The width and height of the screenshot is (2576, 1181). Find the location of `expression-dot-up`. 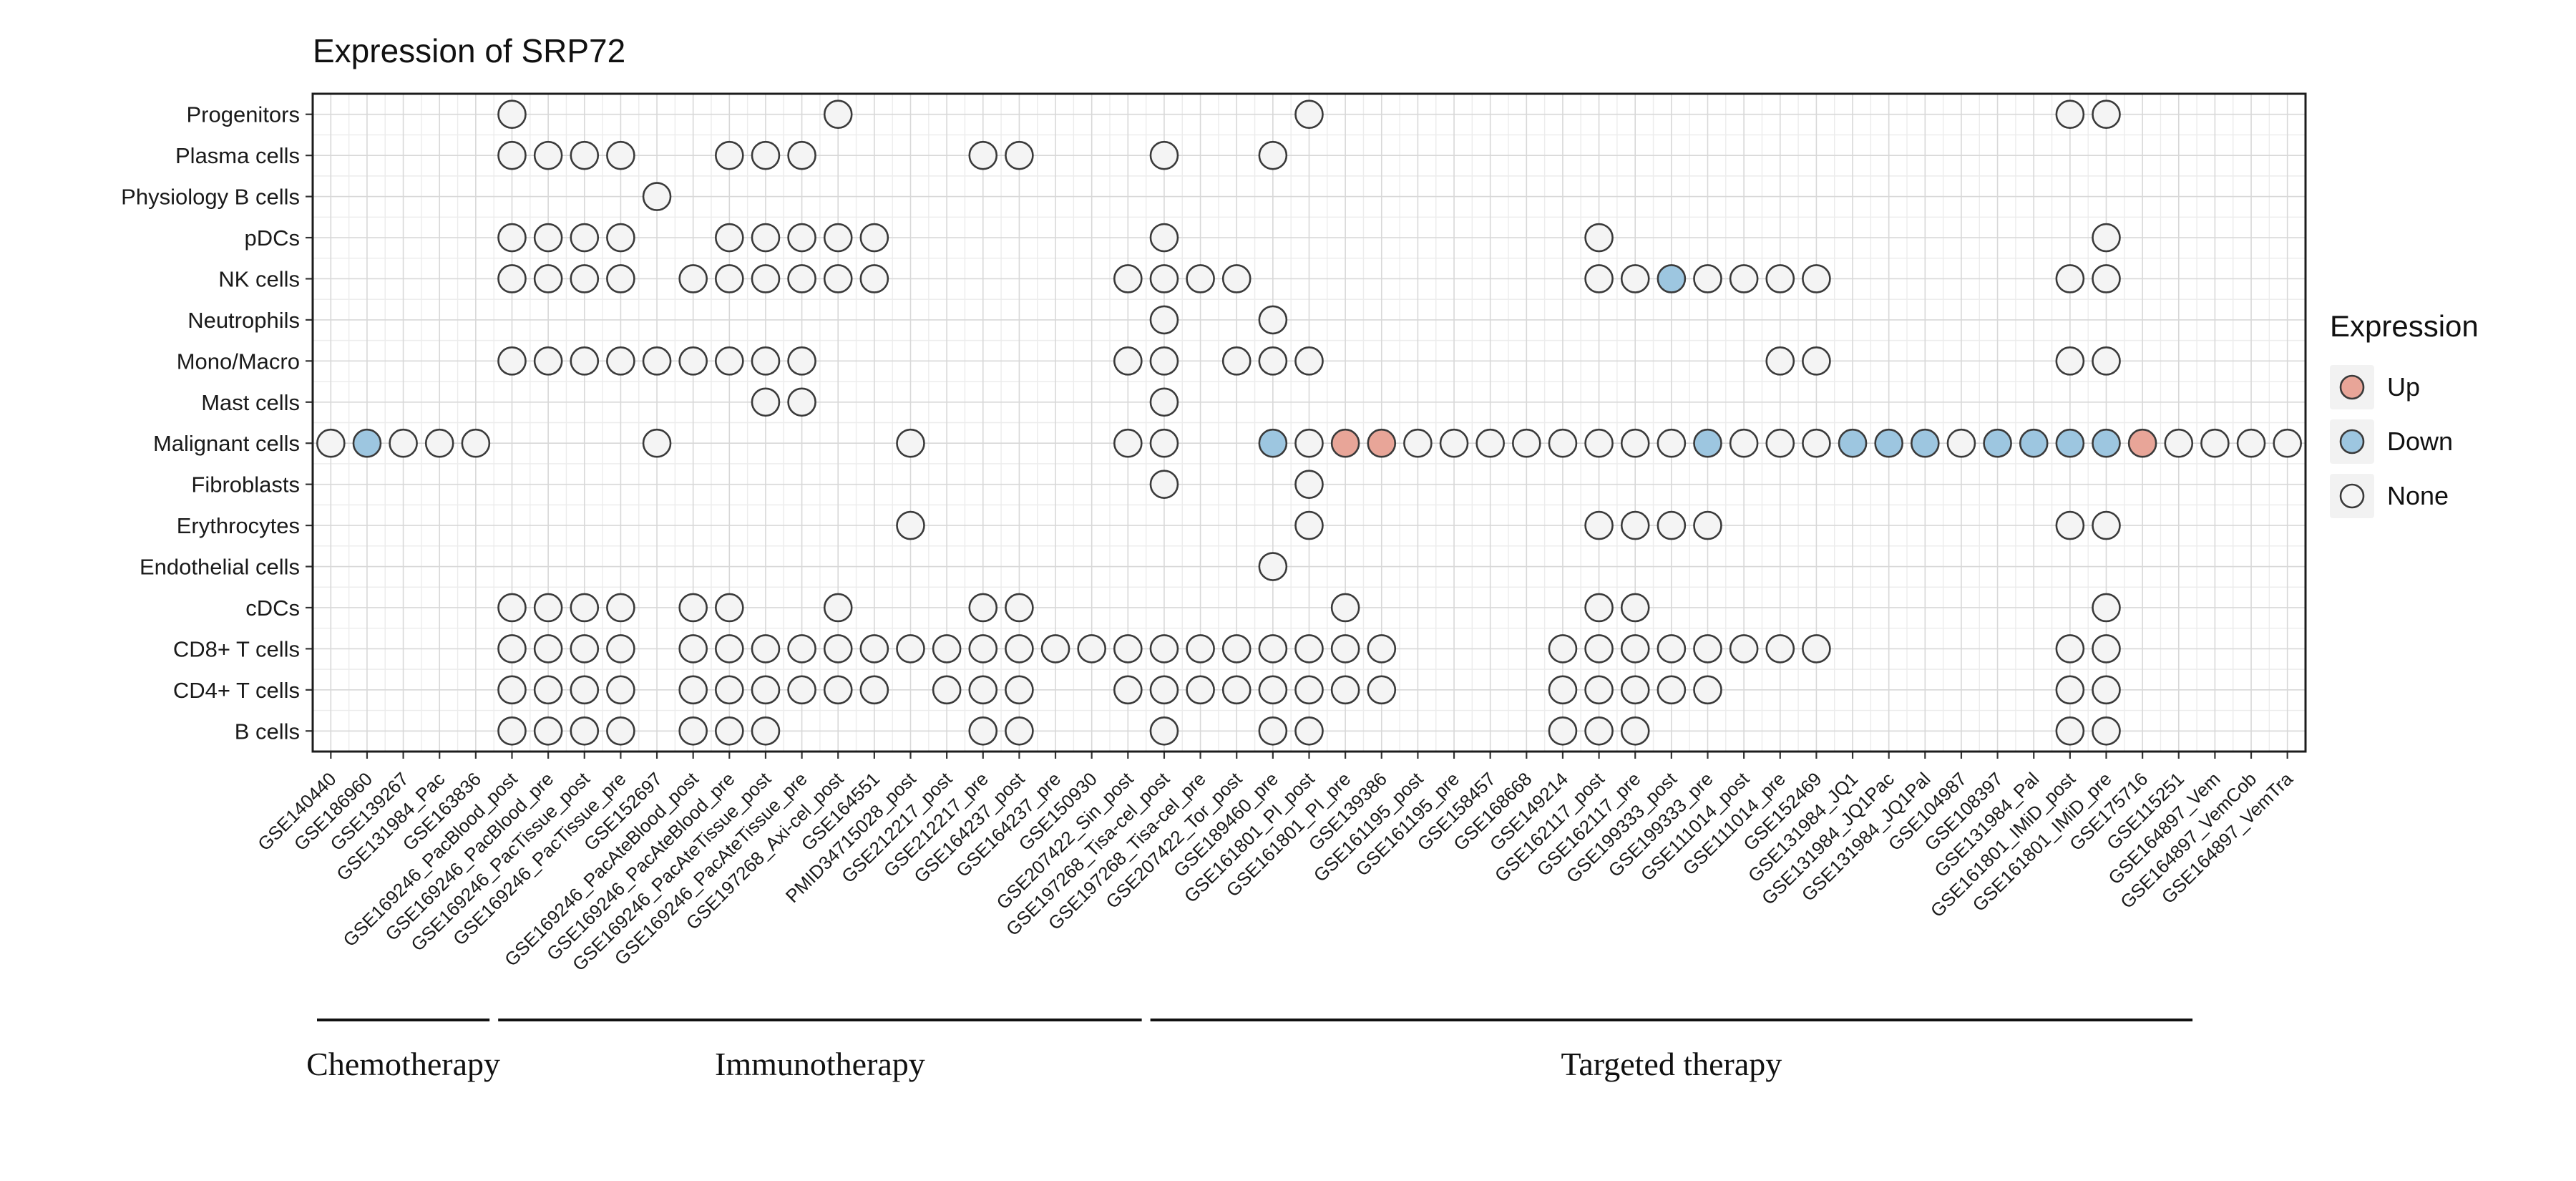

expression-dot-up is located at coordinates (1345, 443).